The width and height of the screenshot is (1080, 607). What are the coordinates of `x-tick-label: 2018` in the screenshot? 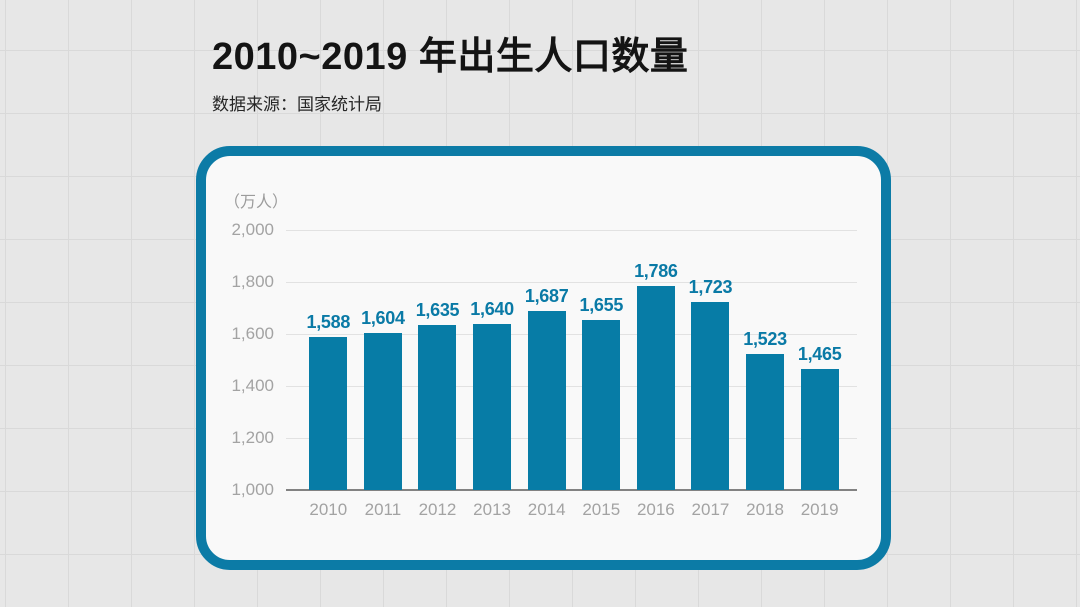 It's located at (765, 509).